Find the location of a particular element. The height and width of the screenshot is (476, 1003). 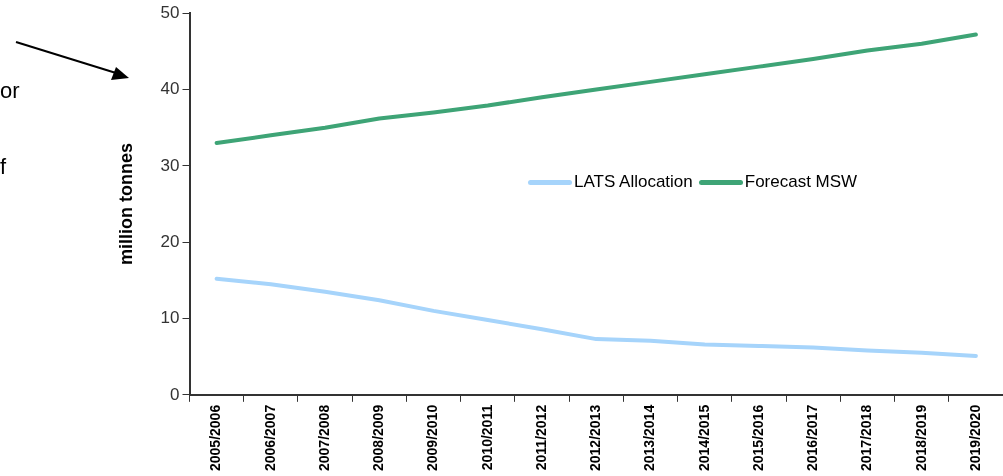

y-tick-label: 10 is located at coordinates (170, 318).